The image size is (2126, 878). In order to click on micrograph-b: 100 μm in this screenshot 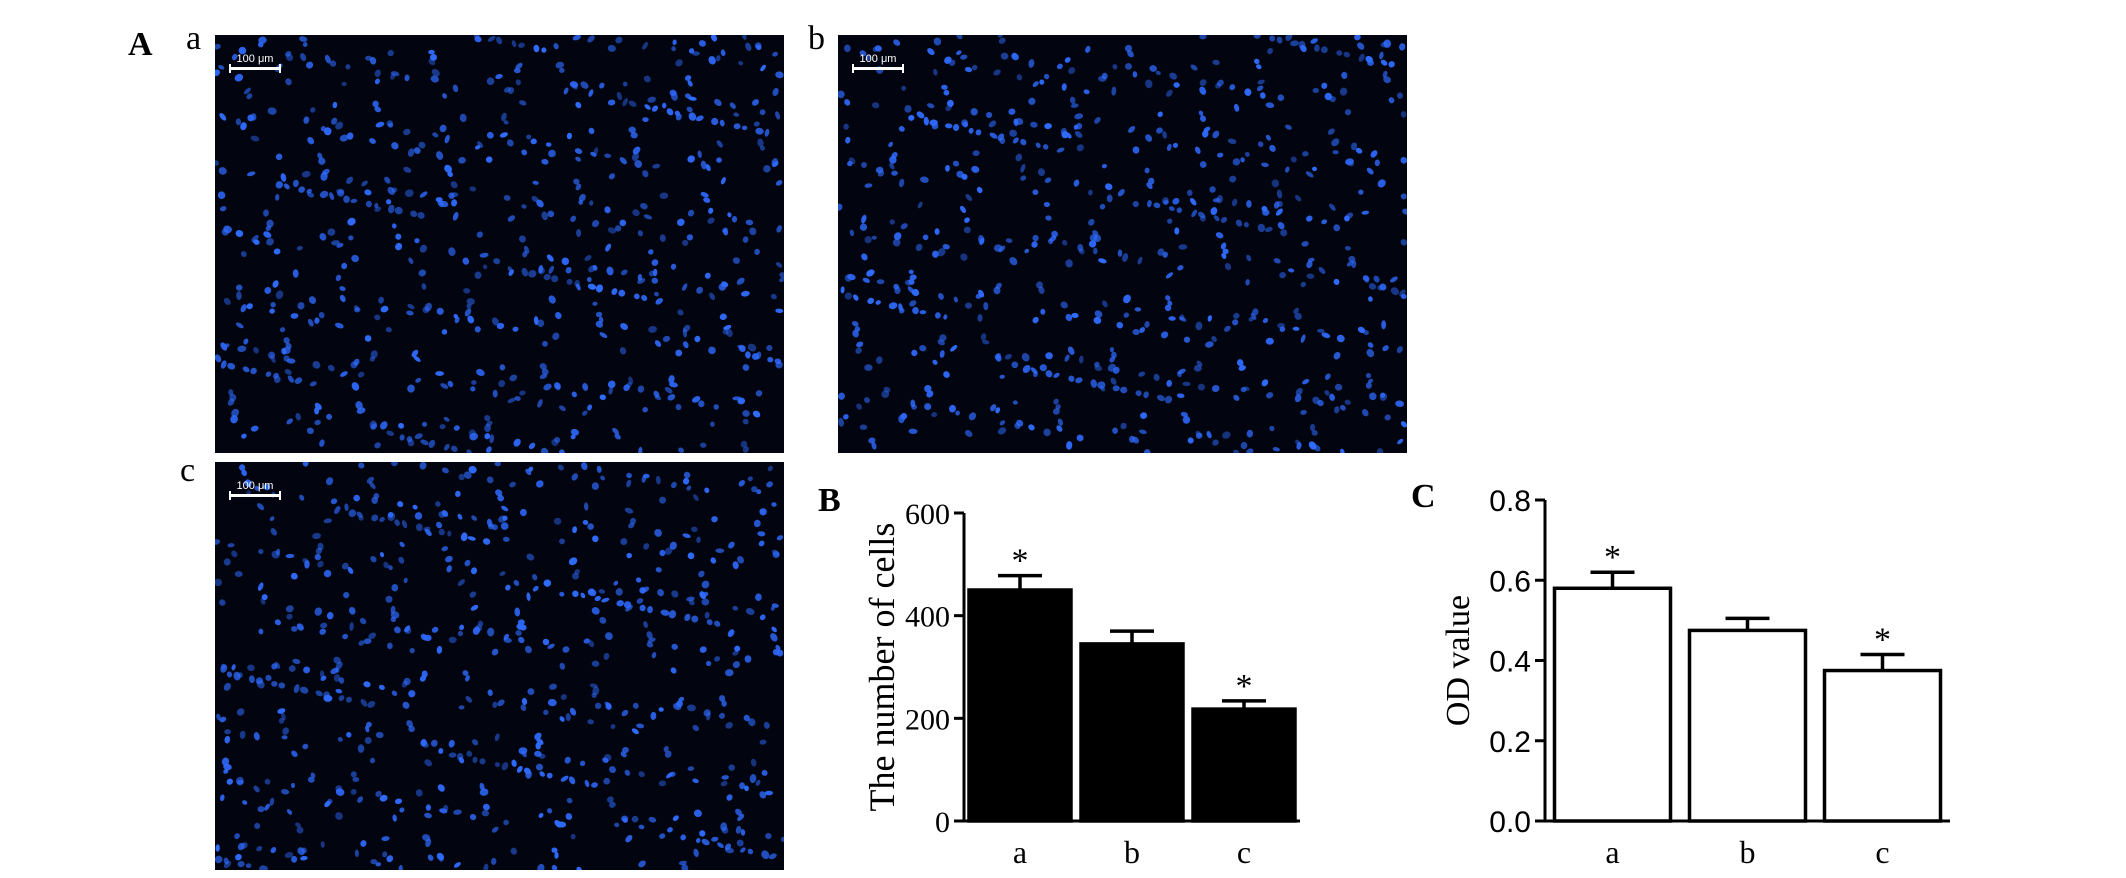, I will do `click(1122, 244)`.